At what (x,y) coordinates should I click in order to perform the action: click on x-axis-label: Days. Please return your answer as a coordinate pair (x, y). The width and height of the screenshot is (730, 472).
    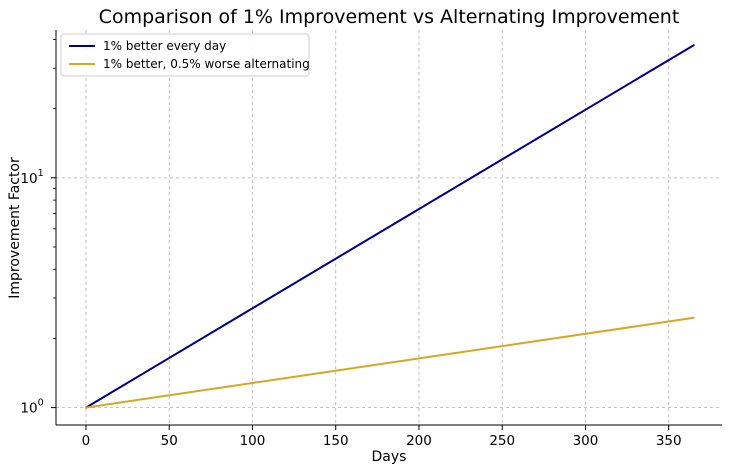
    Looking at the image, I should click on (389, 457).